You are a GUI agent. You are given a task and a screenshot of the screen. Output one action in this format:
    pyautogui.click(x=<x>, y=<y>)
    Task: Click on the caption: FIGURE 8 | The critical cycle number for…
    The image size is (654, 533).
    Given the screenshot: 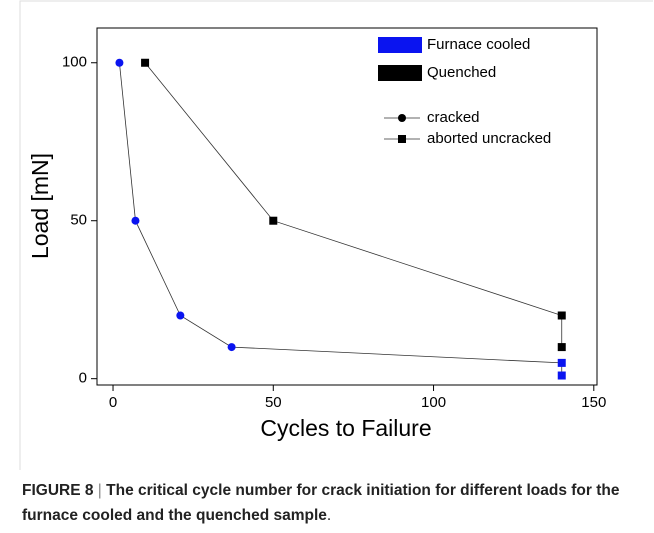 What is the action you would take?
    pyautogui.click(x=332, y=503)
    